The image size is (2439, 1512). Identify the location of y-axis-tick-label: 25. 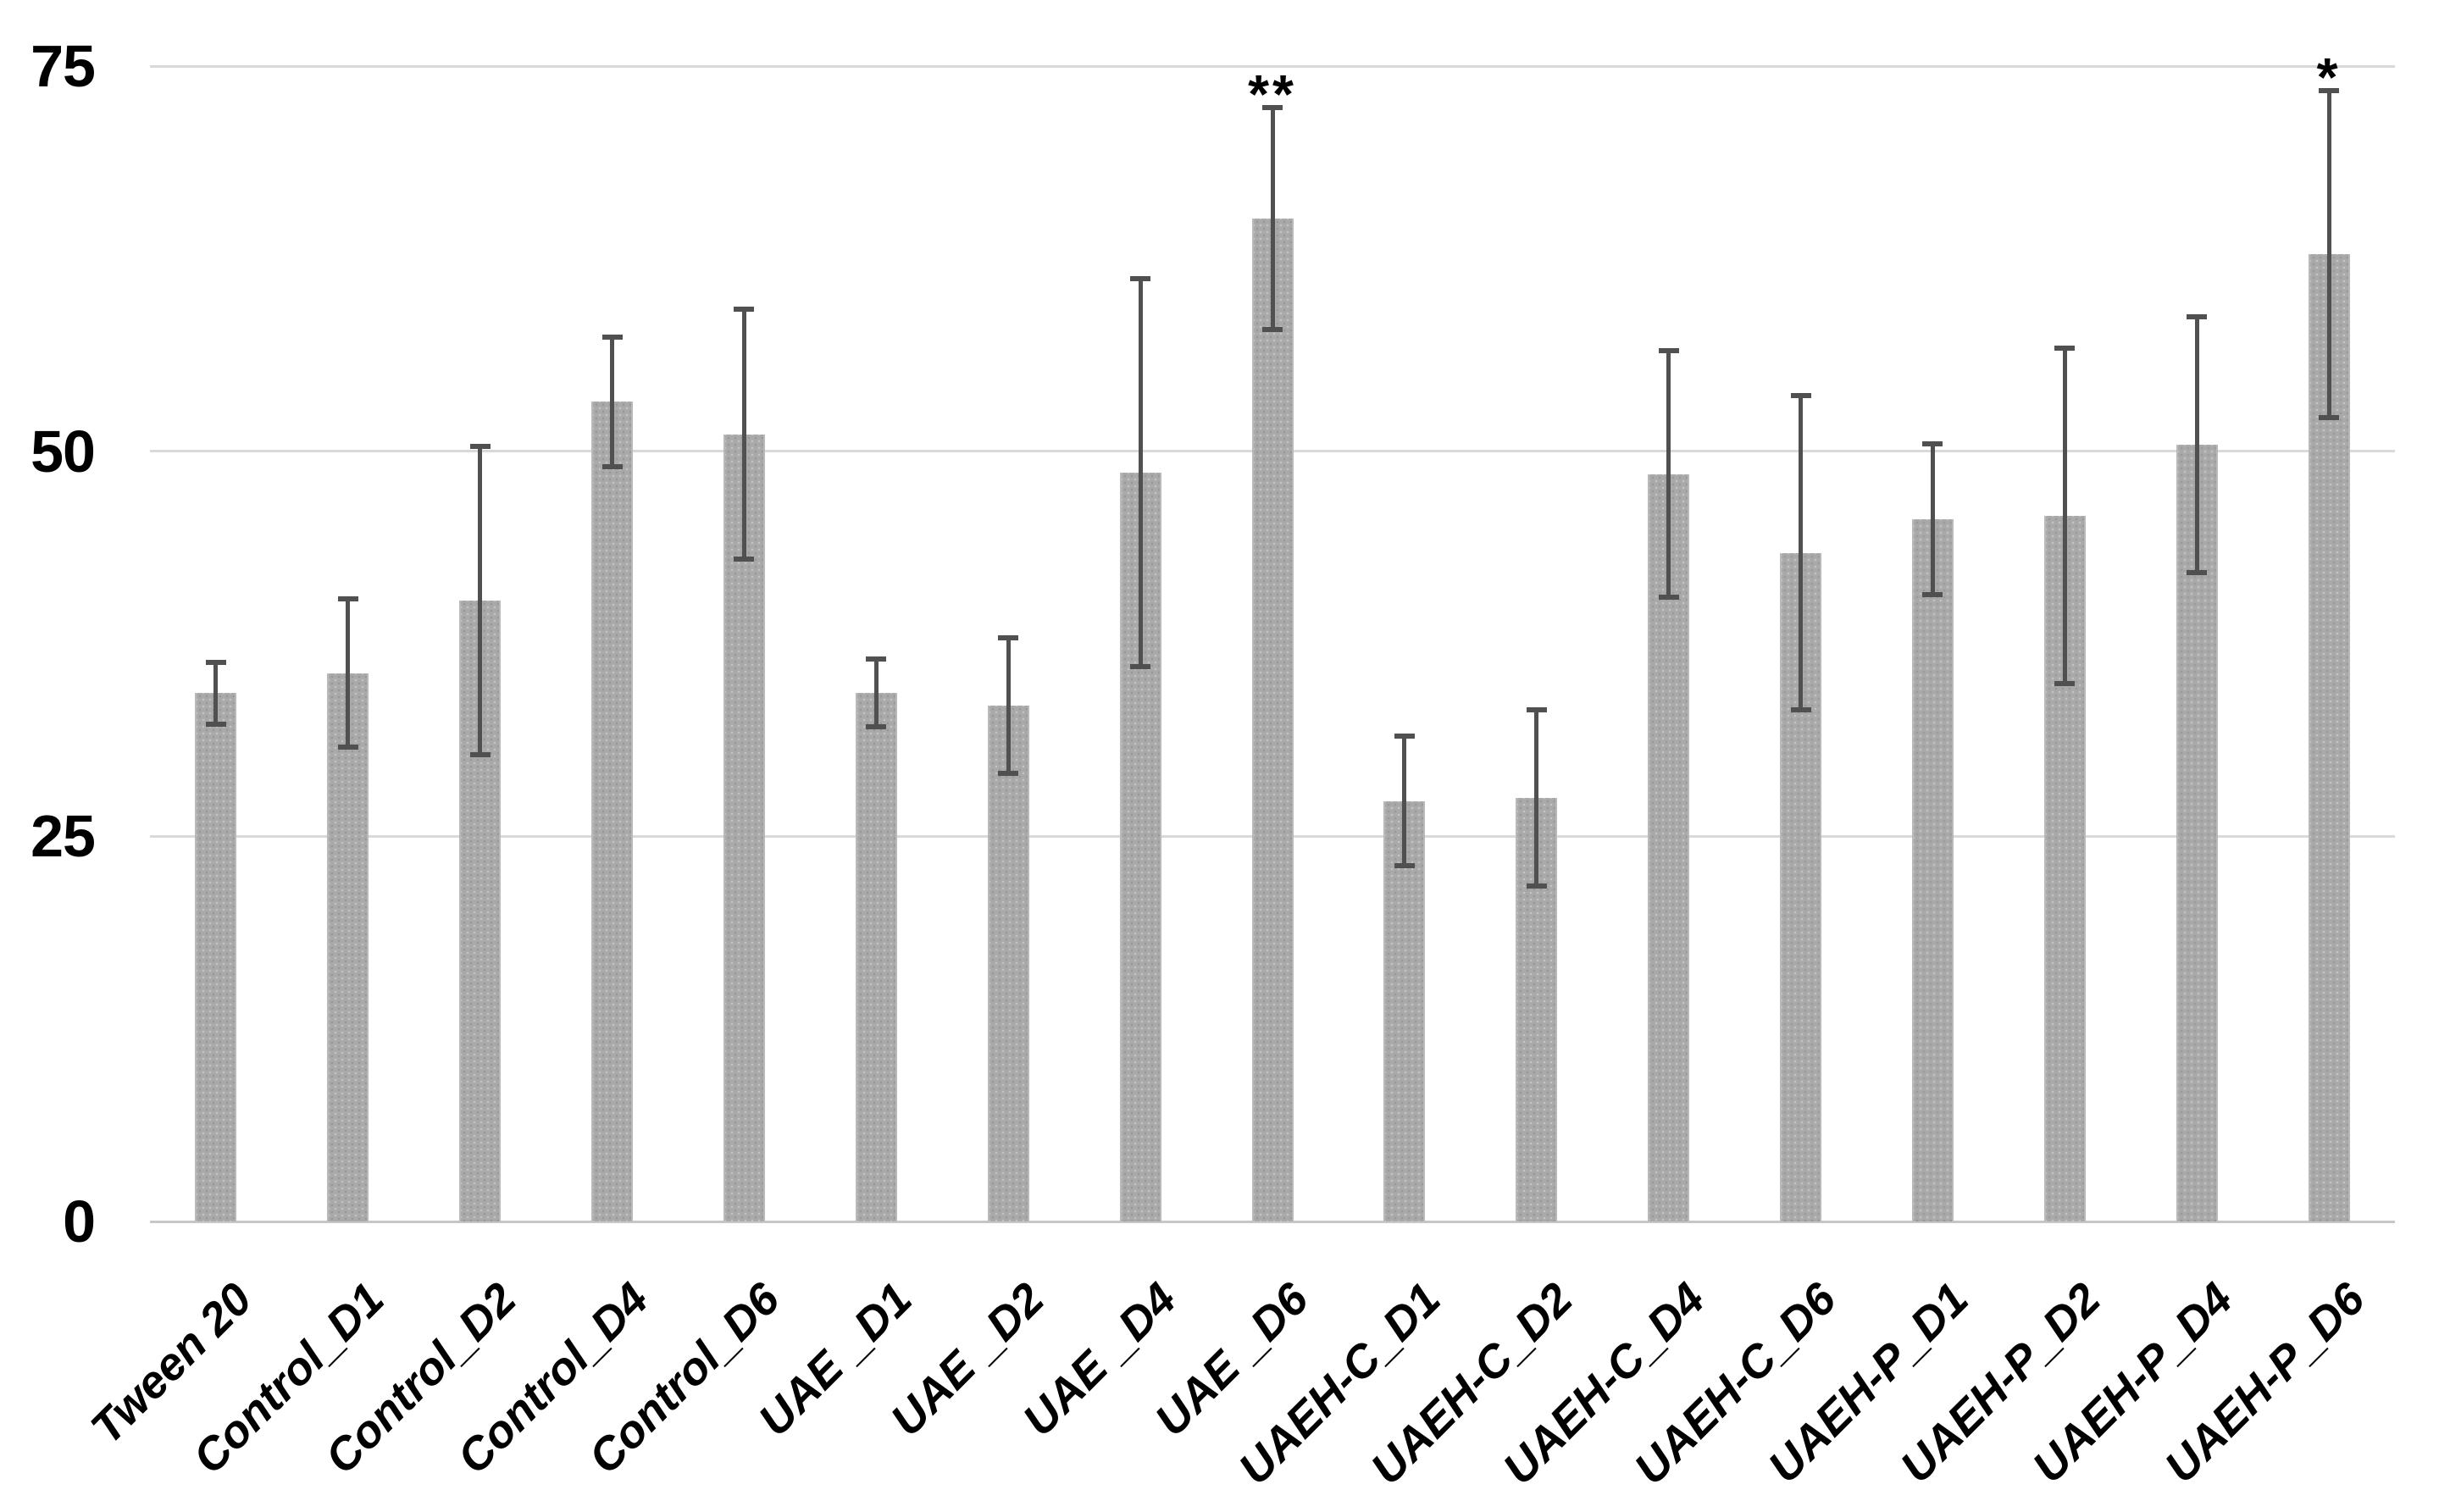
(63, 836).